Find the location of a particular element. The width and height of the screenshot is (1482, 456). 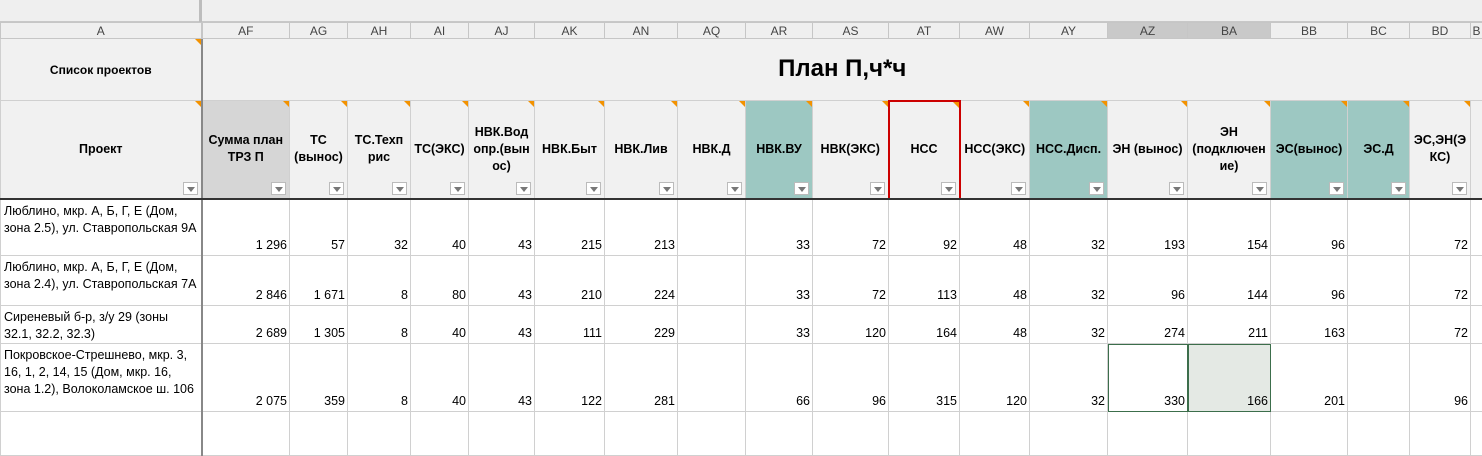

column-header-ah: AH is located at coordinates (379, 31).